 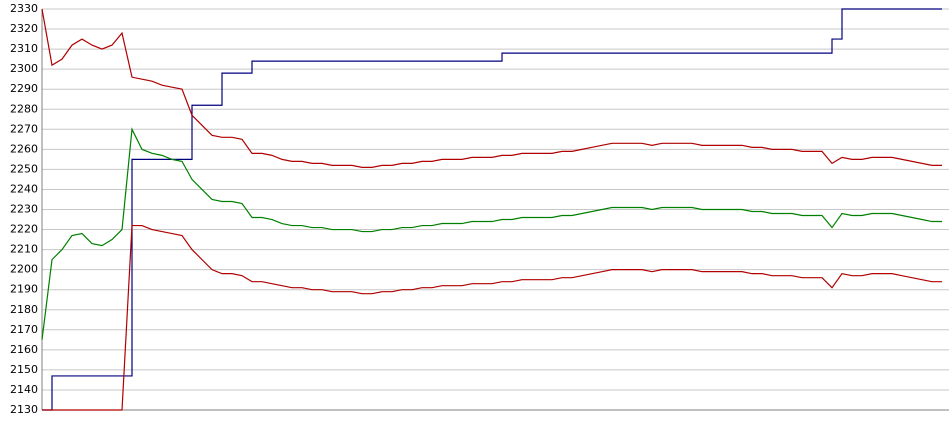 What do you see at coordinates (24, 48) in the screenshot?
I see `y-tick-label: 2310` at bounding box center [24, 48].